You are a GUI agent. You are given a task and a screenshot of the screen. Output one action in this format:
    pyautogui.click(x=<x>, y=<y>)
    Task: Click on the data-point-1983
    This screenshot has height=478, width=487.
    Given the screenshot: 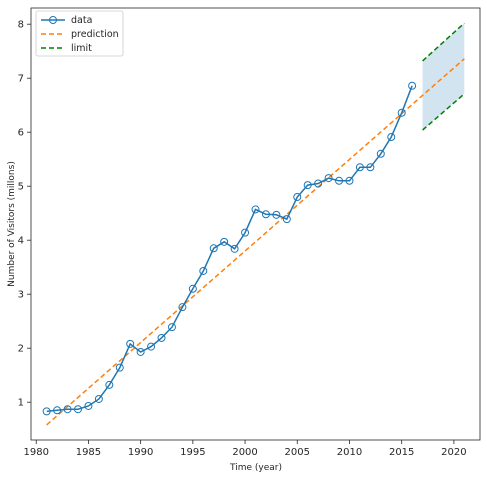 What is the action you would take?
    pyautogui.click(x=67, y=409)
    